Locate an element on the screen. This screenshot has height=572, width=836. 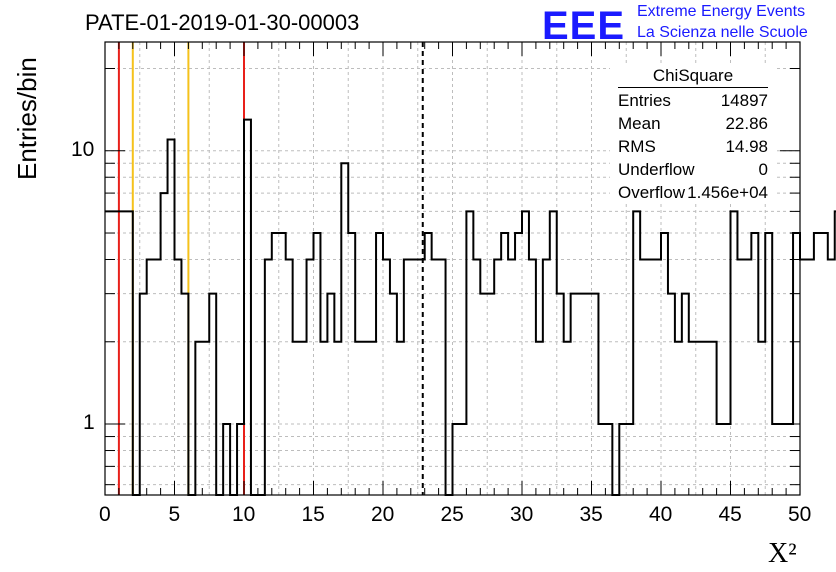
stats-value: 0 is located at coordinates (763, 169).